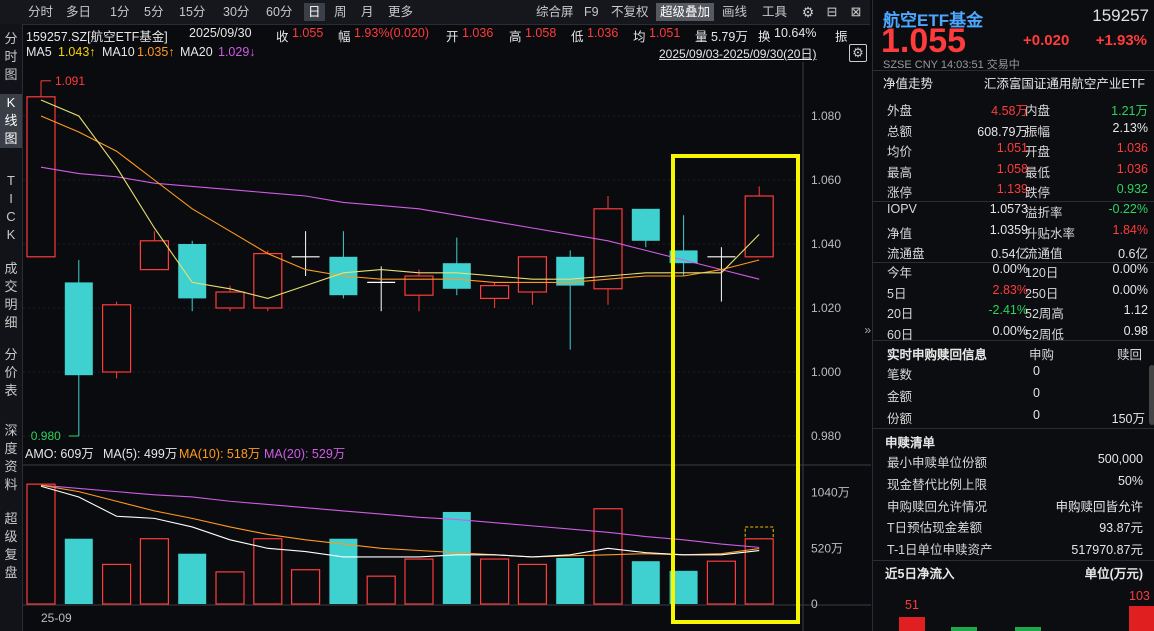  What do you see at coordinates (340, 12) in the screenshot?
I see `period-tab-week: 周` at bounding box center [340, 12].